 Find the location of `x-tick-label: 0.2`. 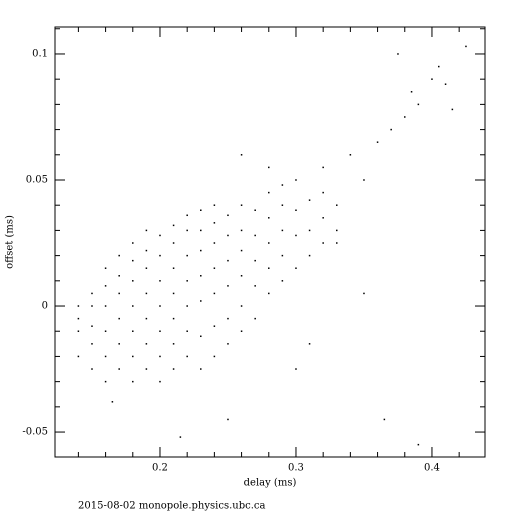

x-tick-label: 0.2 is located at coordinates (160, 468).